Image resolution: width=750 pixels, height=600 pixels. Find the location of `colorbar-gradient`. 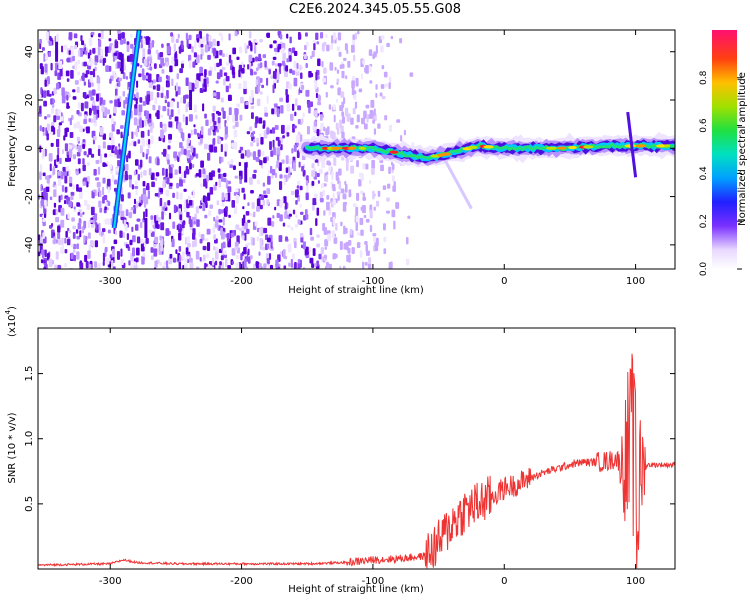

colorbar-gradient is located at coordinates (724, 149).